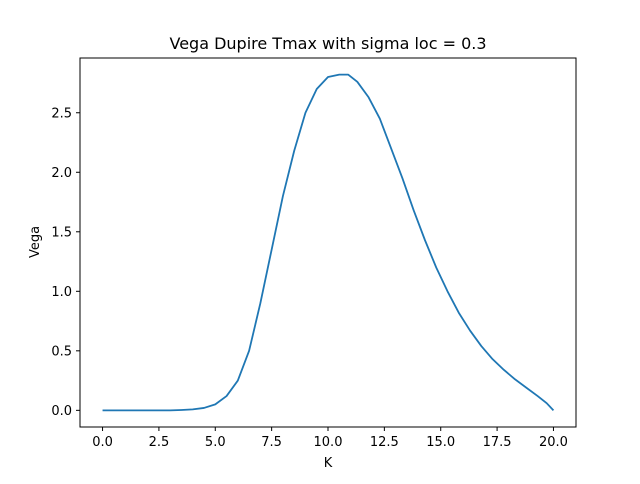 The image size is (640, 484). Describe the element at coordinates (61, 411) in the screenshot. I see `y-tick-label: 0.0` at that location.